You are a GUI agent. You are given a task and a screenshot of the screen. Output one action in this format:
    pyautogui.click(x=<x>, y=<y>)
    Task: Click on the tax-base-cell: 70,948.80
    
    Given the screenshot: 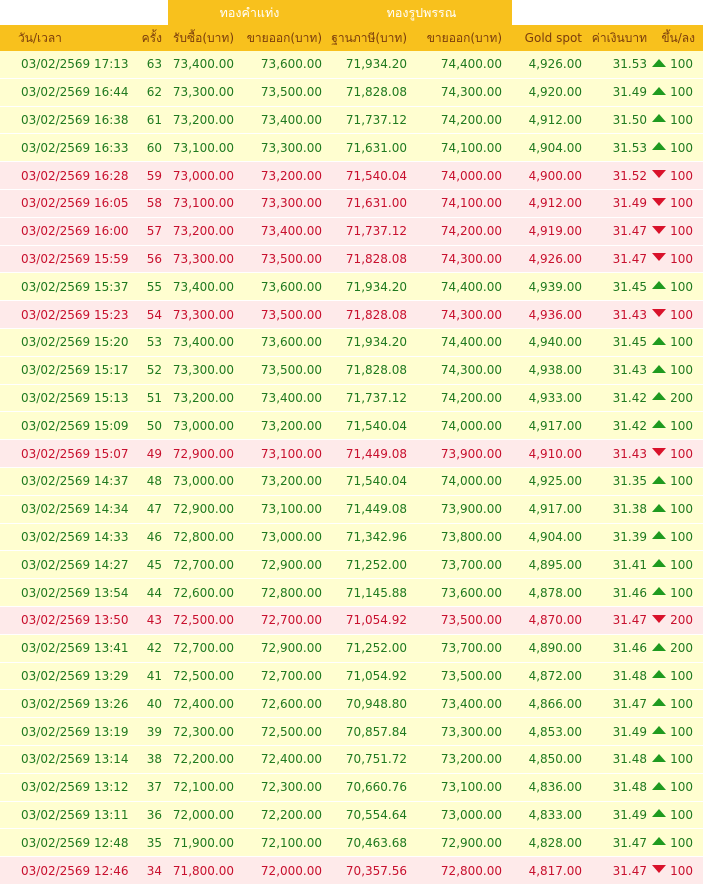 What is the action you would take?
    pyautogui.click(x=364, y=704)
    